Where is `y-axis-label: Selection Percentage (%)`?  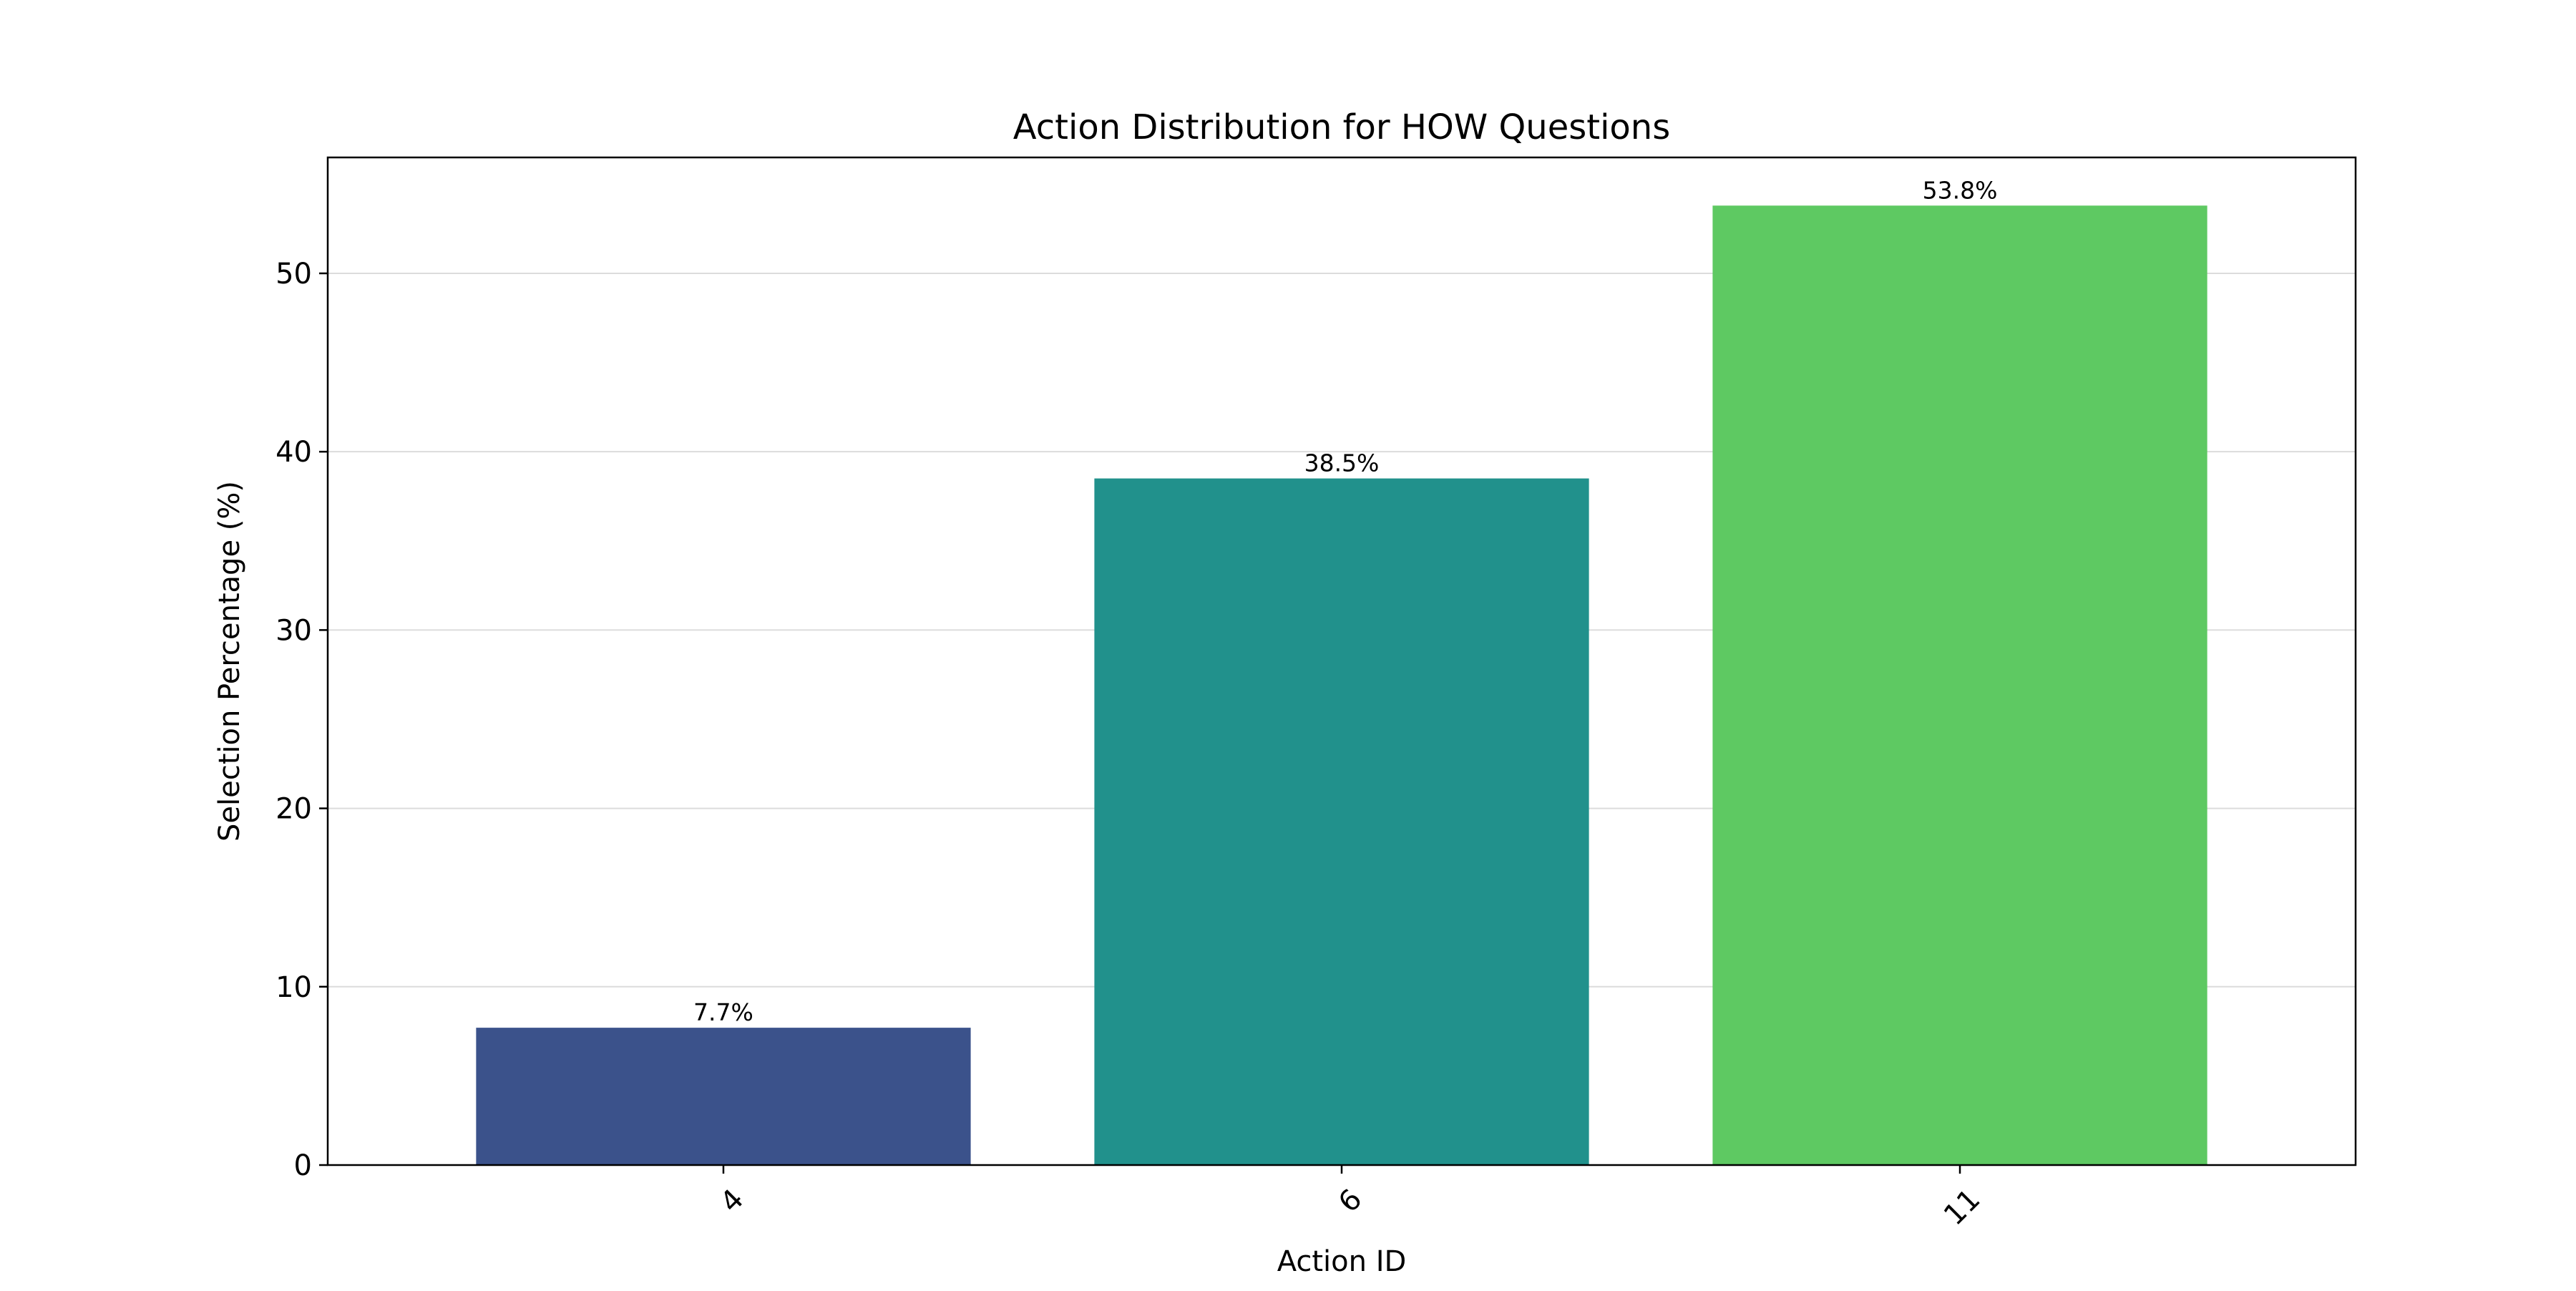
y-axis-label: Selection Percentage (%) is located at coordinates (229, 661).